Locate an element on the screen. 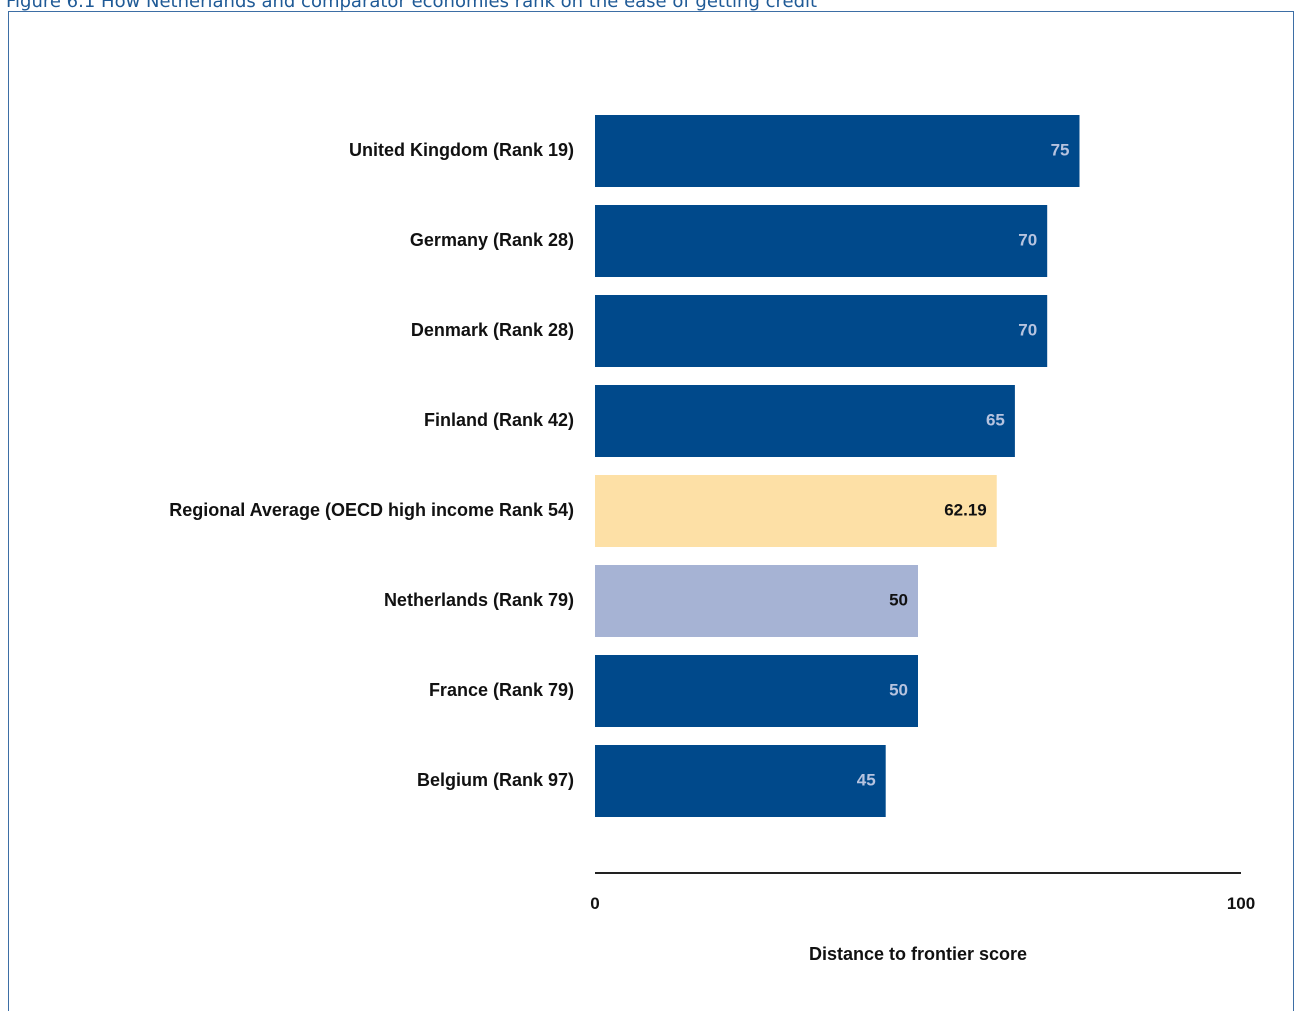 The width and height of the screenshot is (1297, 1011). x-tick-label-max: 100 is located at coordinates (1241, 903).